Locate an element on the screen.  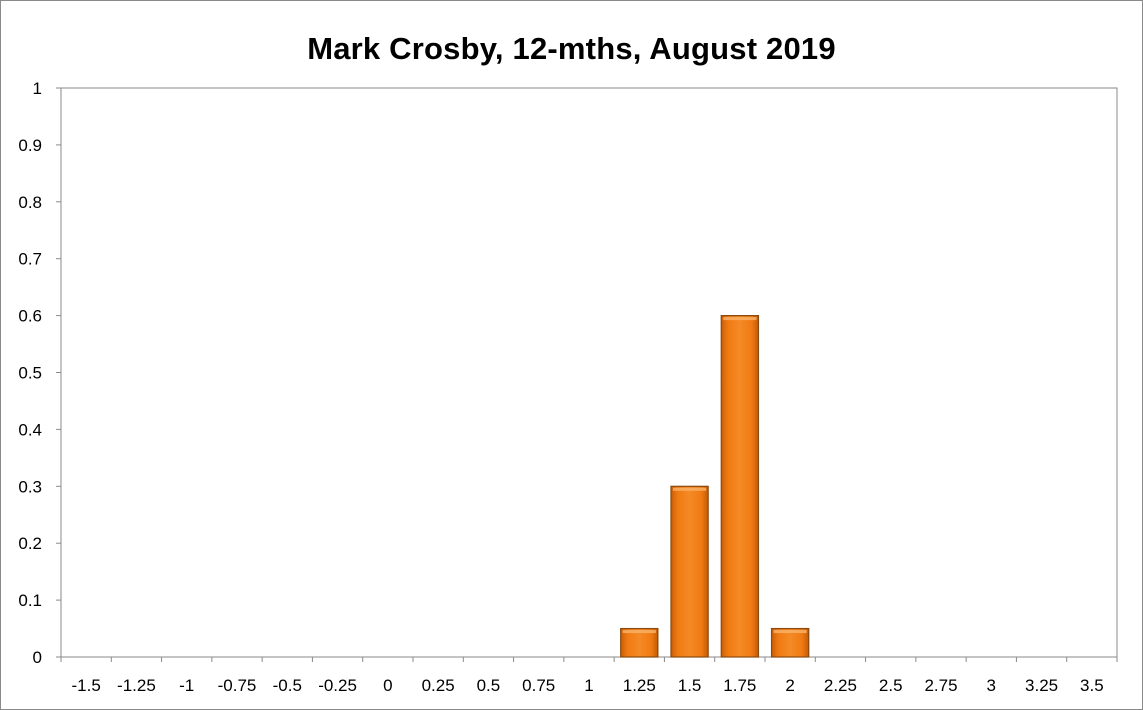
x-tick-label: -1.25 is located at coordinates (136, 685).